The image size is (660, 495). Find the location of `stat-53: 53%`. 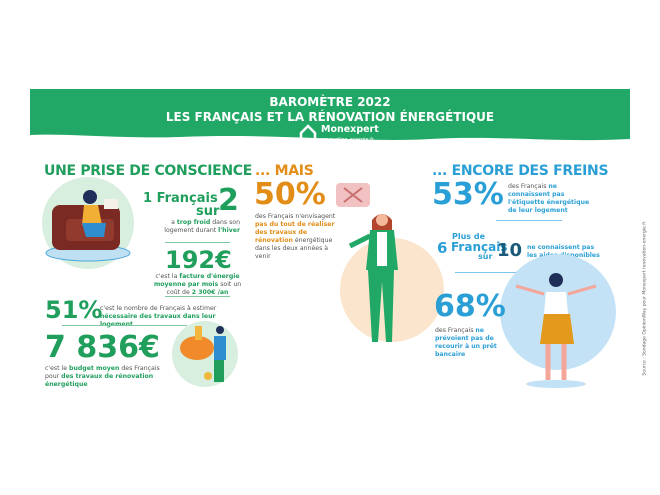

stat-53: 53% is located at coordinates (468, 194).